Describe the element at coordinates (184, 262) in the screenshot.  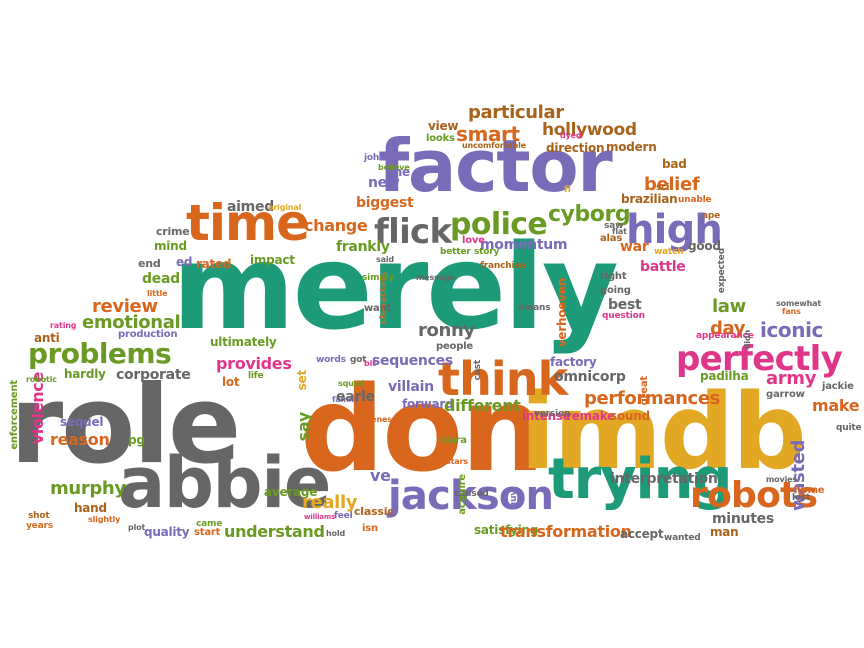
I see `cloud-word: ed` at that location.